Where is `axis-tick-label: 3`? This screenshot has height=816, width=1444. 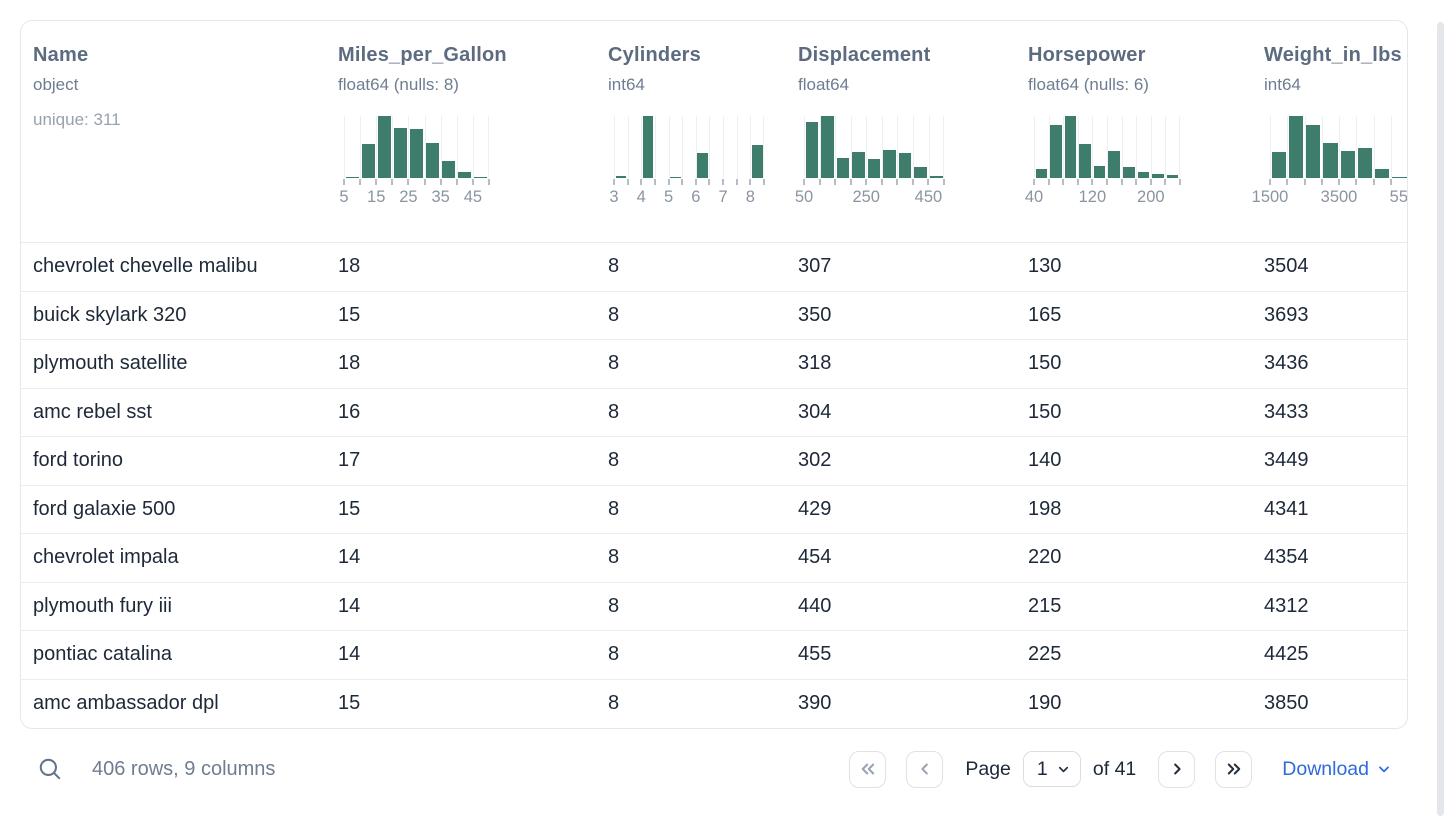
axis-tick-label: 3 is located at coordinates (614, 197).